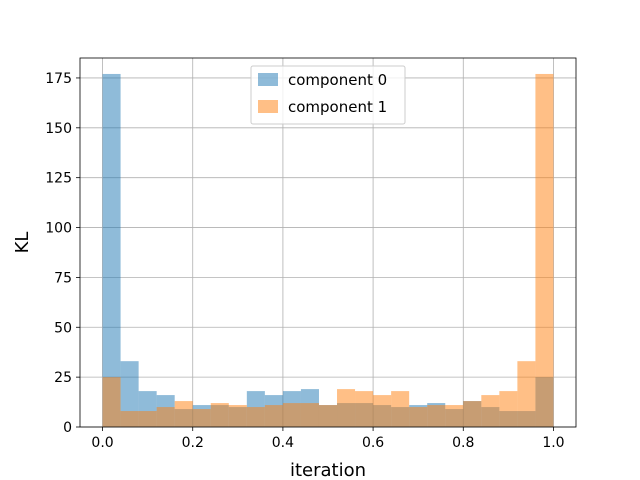 This screenshot has width=640, height=480. Describe the element at coordinates (58, 79) in the screenshot. I see `y-tick-label: 175` at that location.